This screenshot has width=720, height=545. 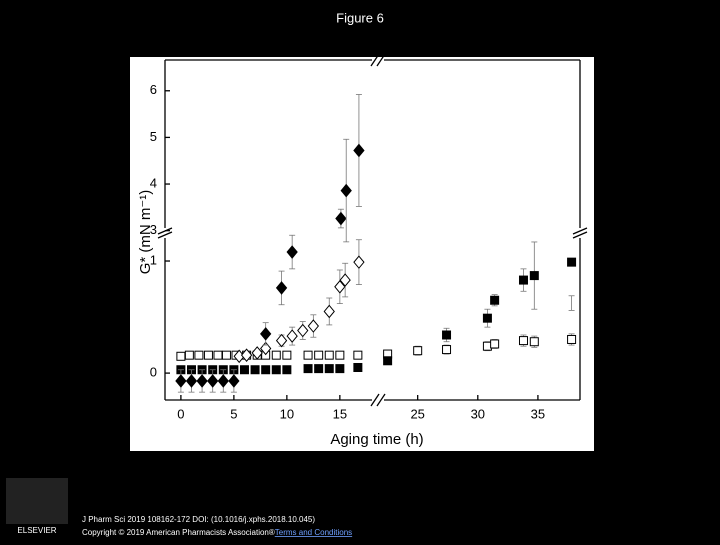 What do you see at coordinates (153, 182) in the screenshot?
I see `y-tick-label: 4` at bounding box center [153, 182].